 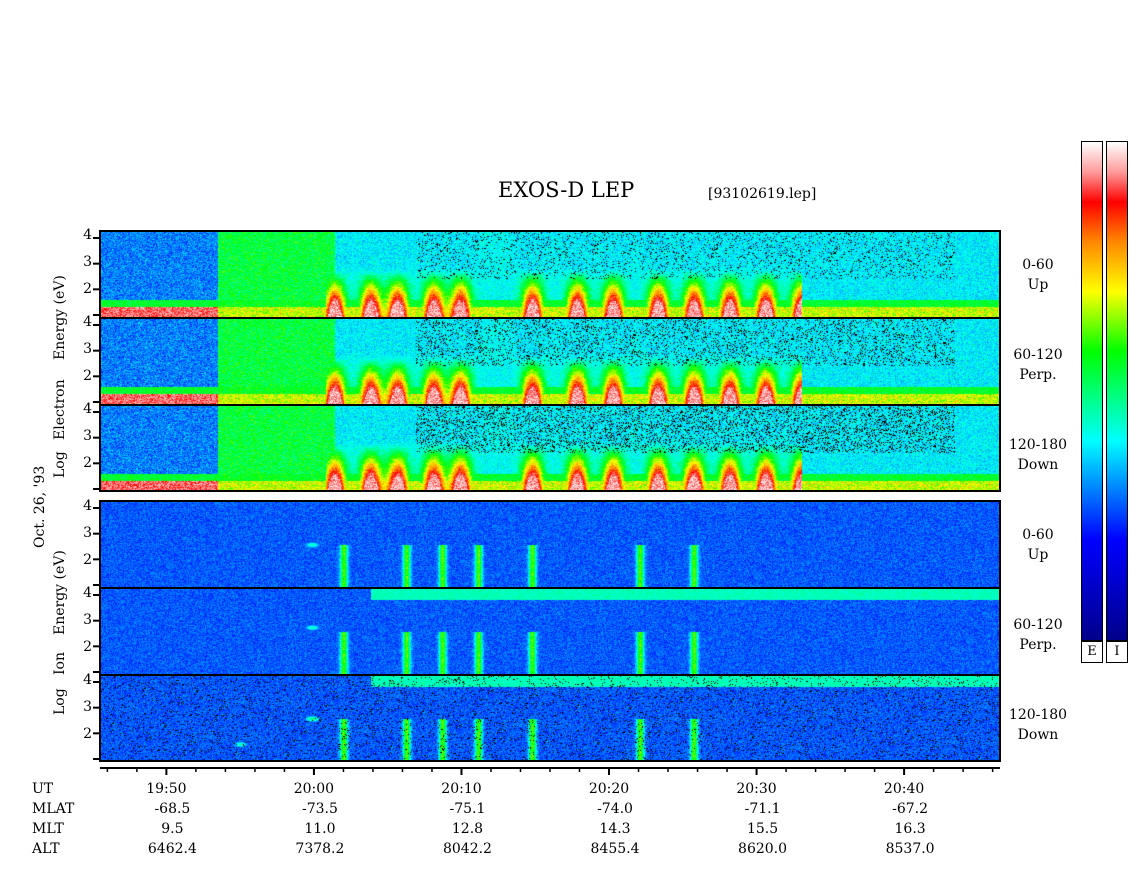 What do you see at coordinates (172, 849) in the screenshot?
I see `x-label-alt: 6462.4` at bounding box center [172, 849].